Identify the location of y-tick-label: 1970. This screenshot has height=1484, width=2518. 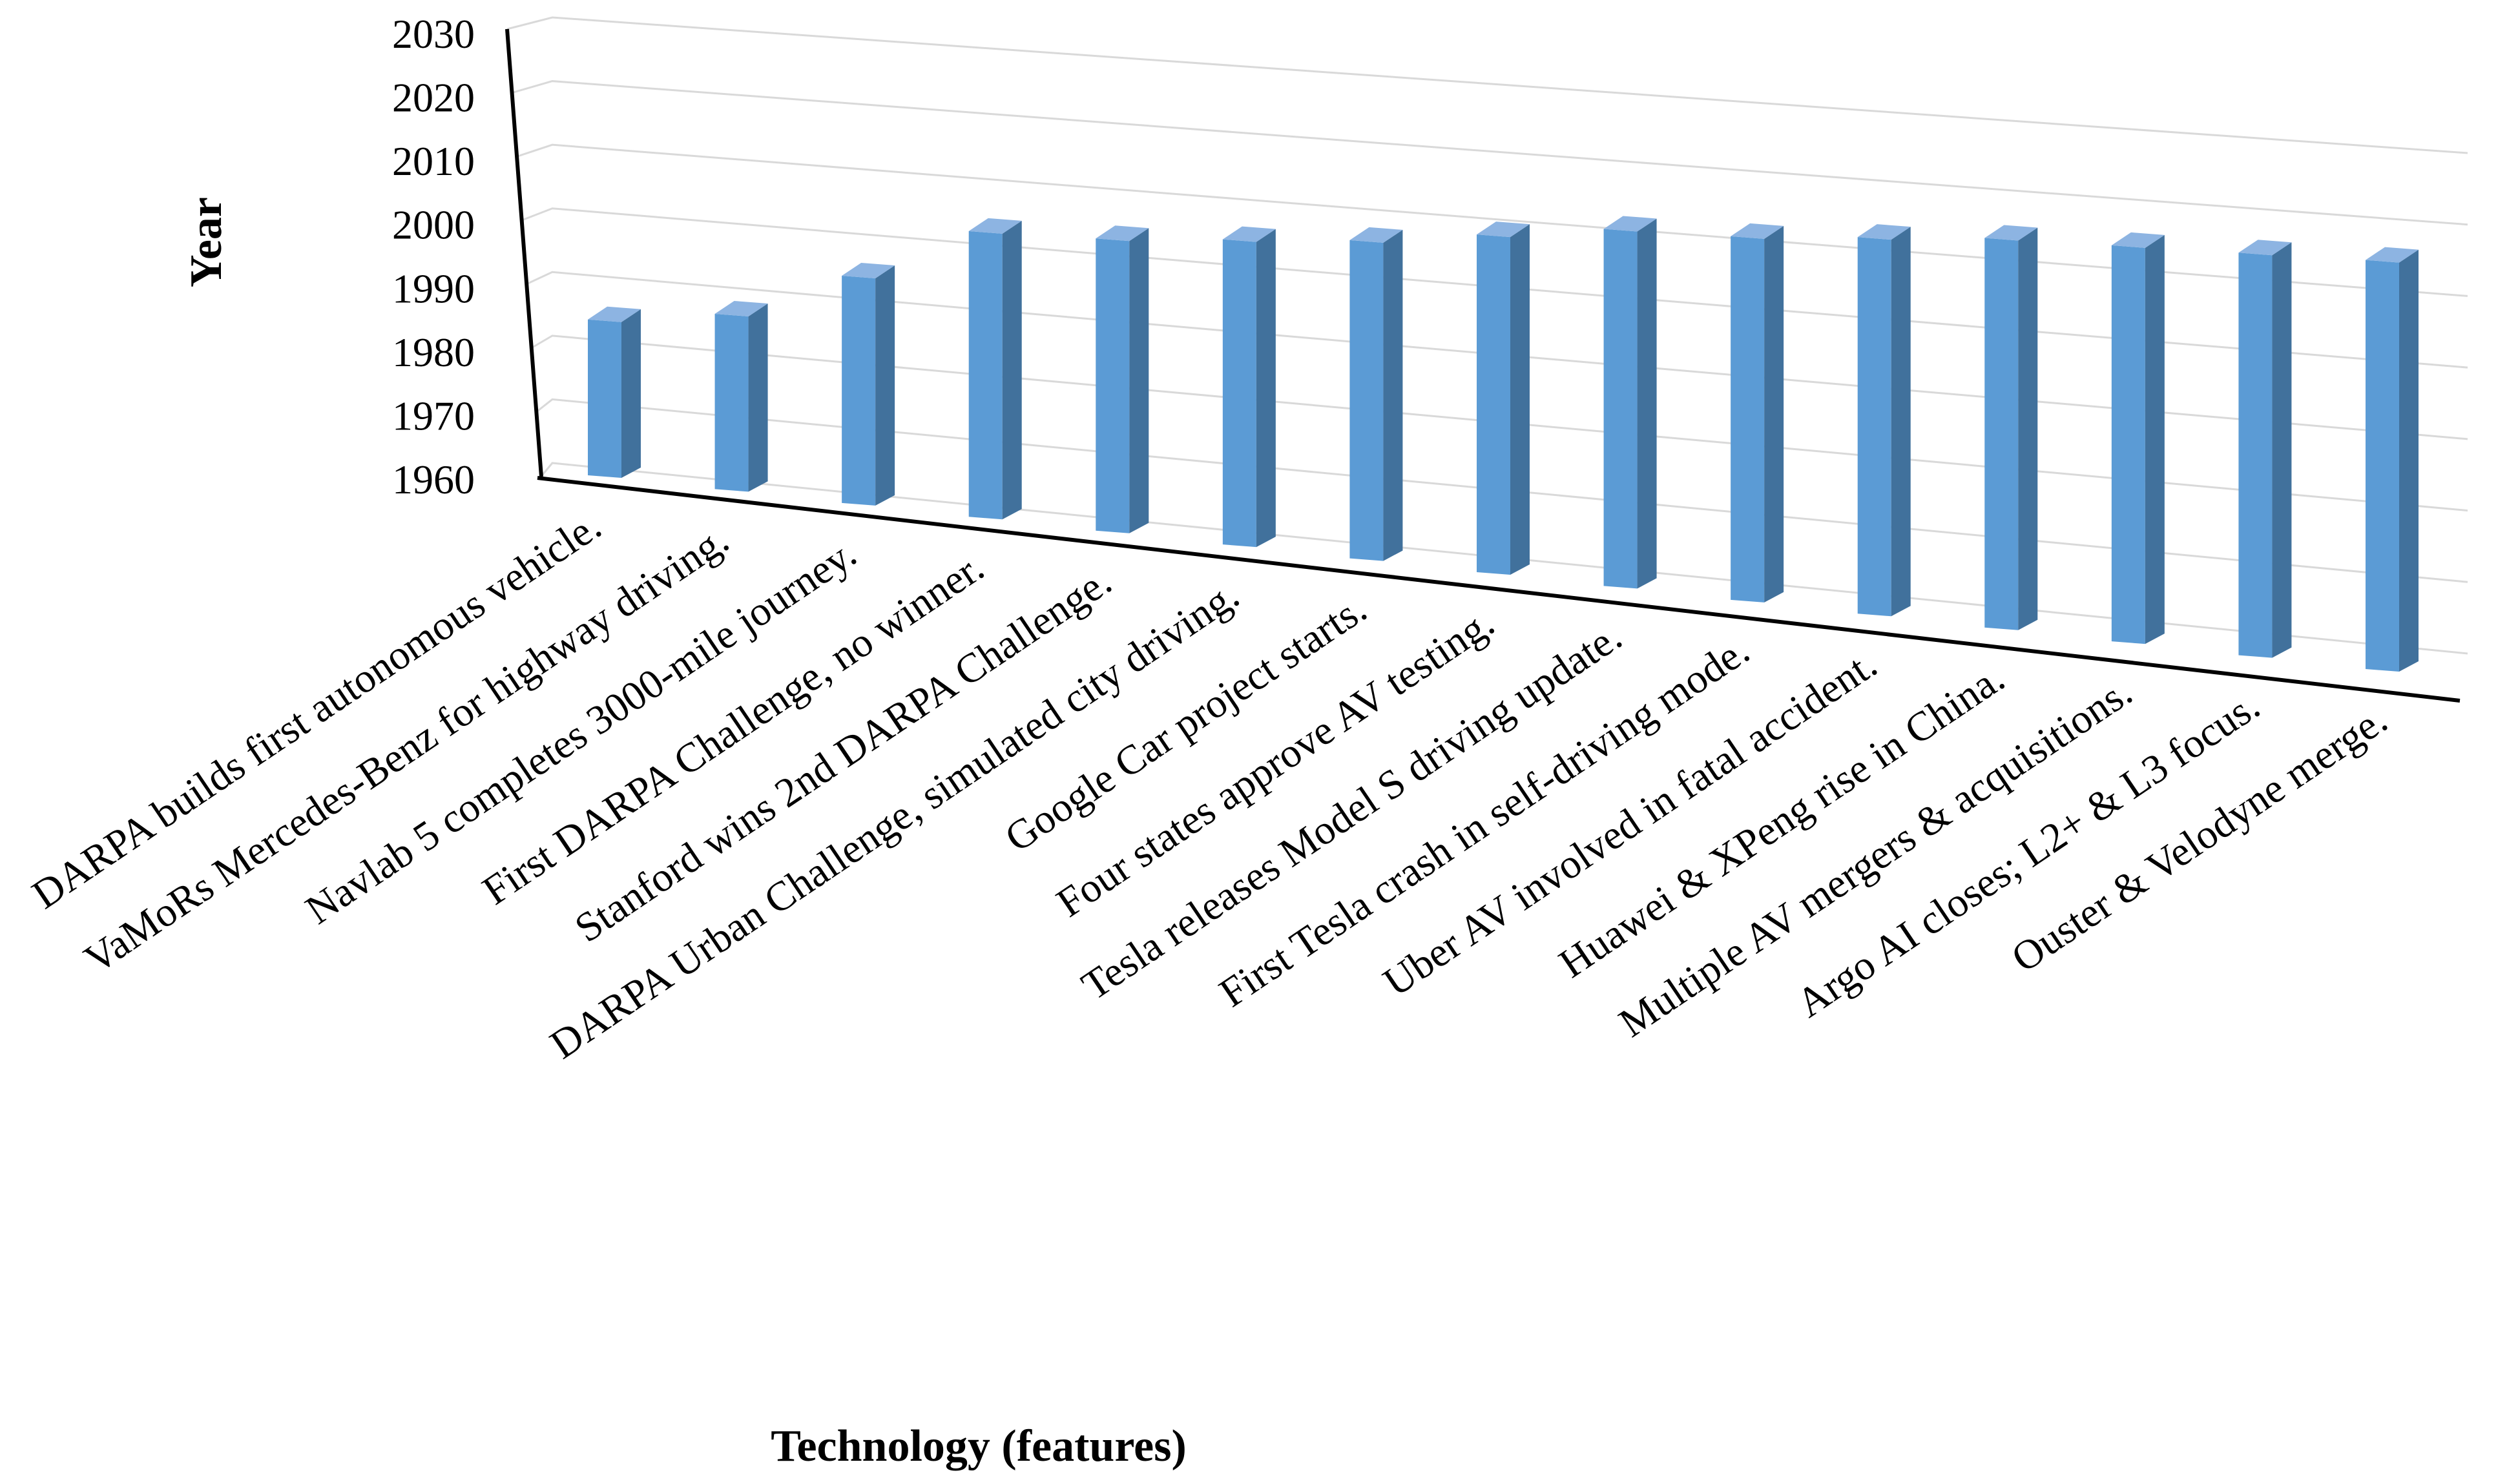
(433, 415).